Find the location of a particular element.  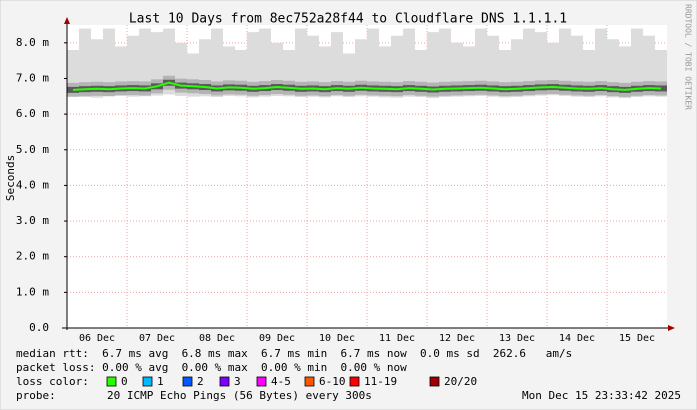

y-tick-label: 8.0 m is located at coordinates (32, 42).